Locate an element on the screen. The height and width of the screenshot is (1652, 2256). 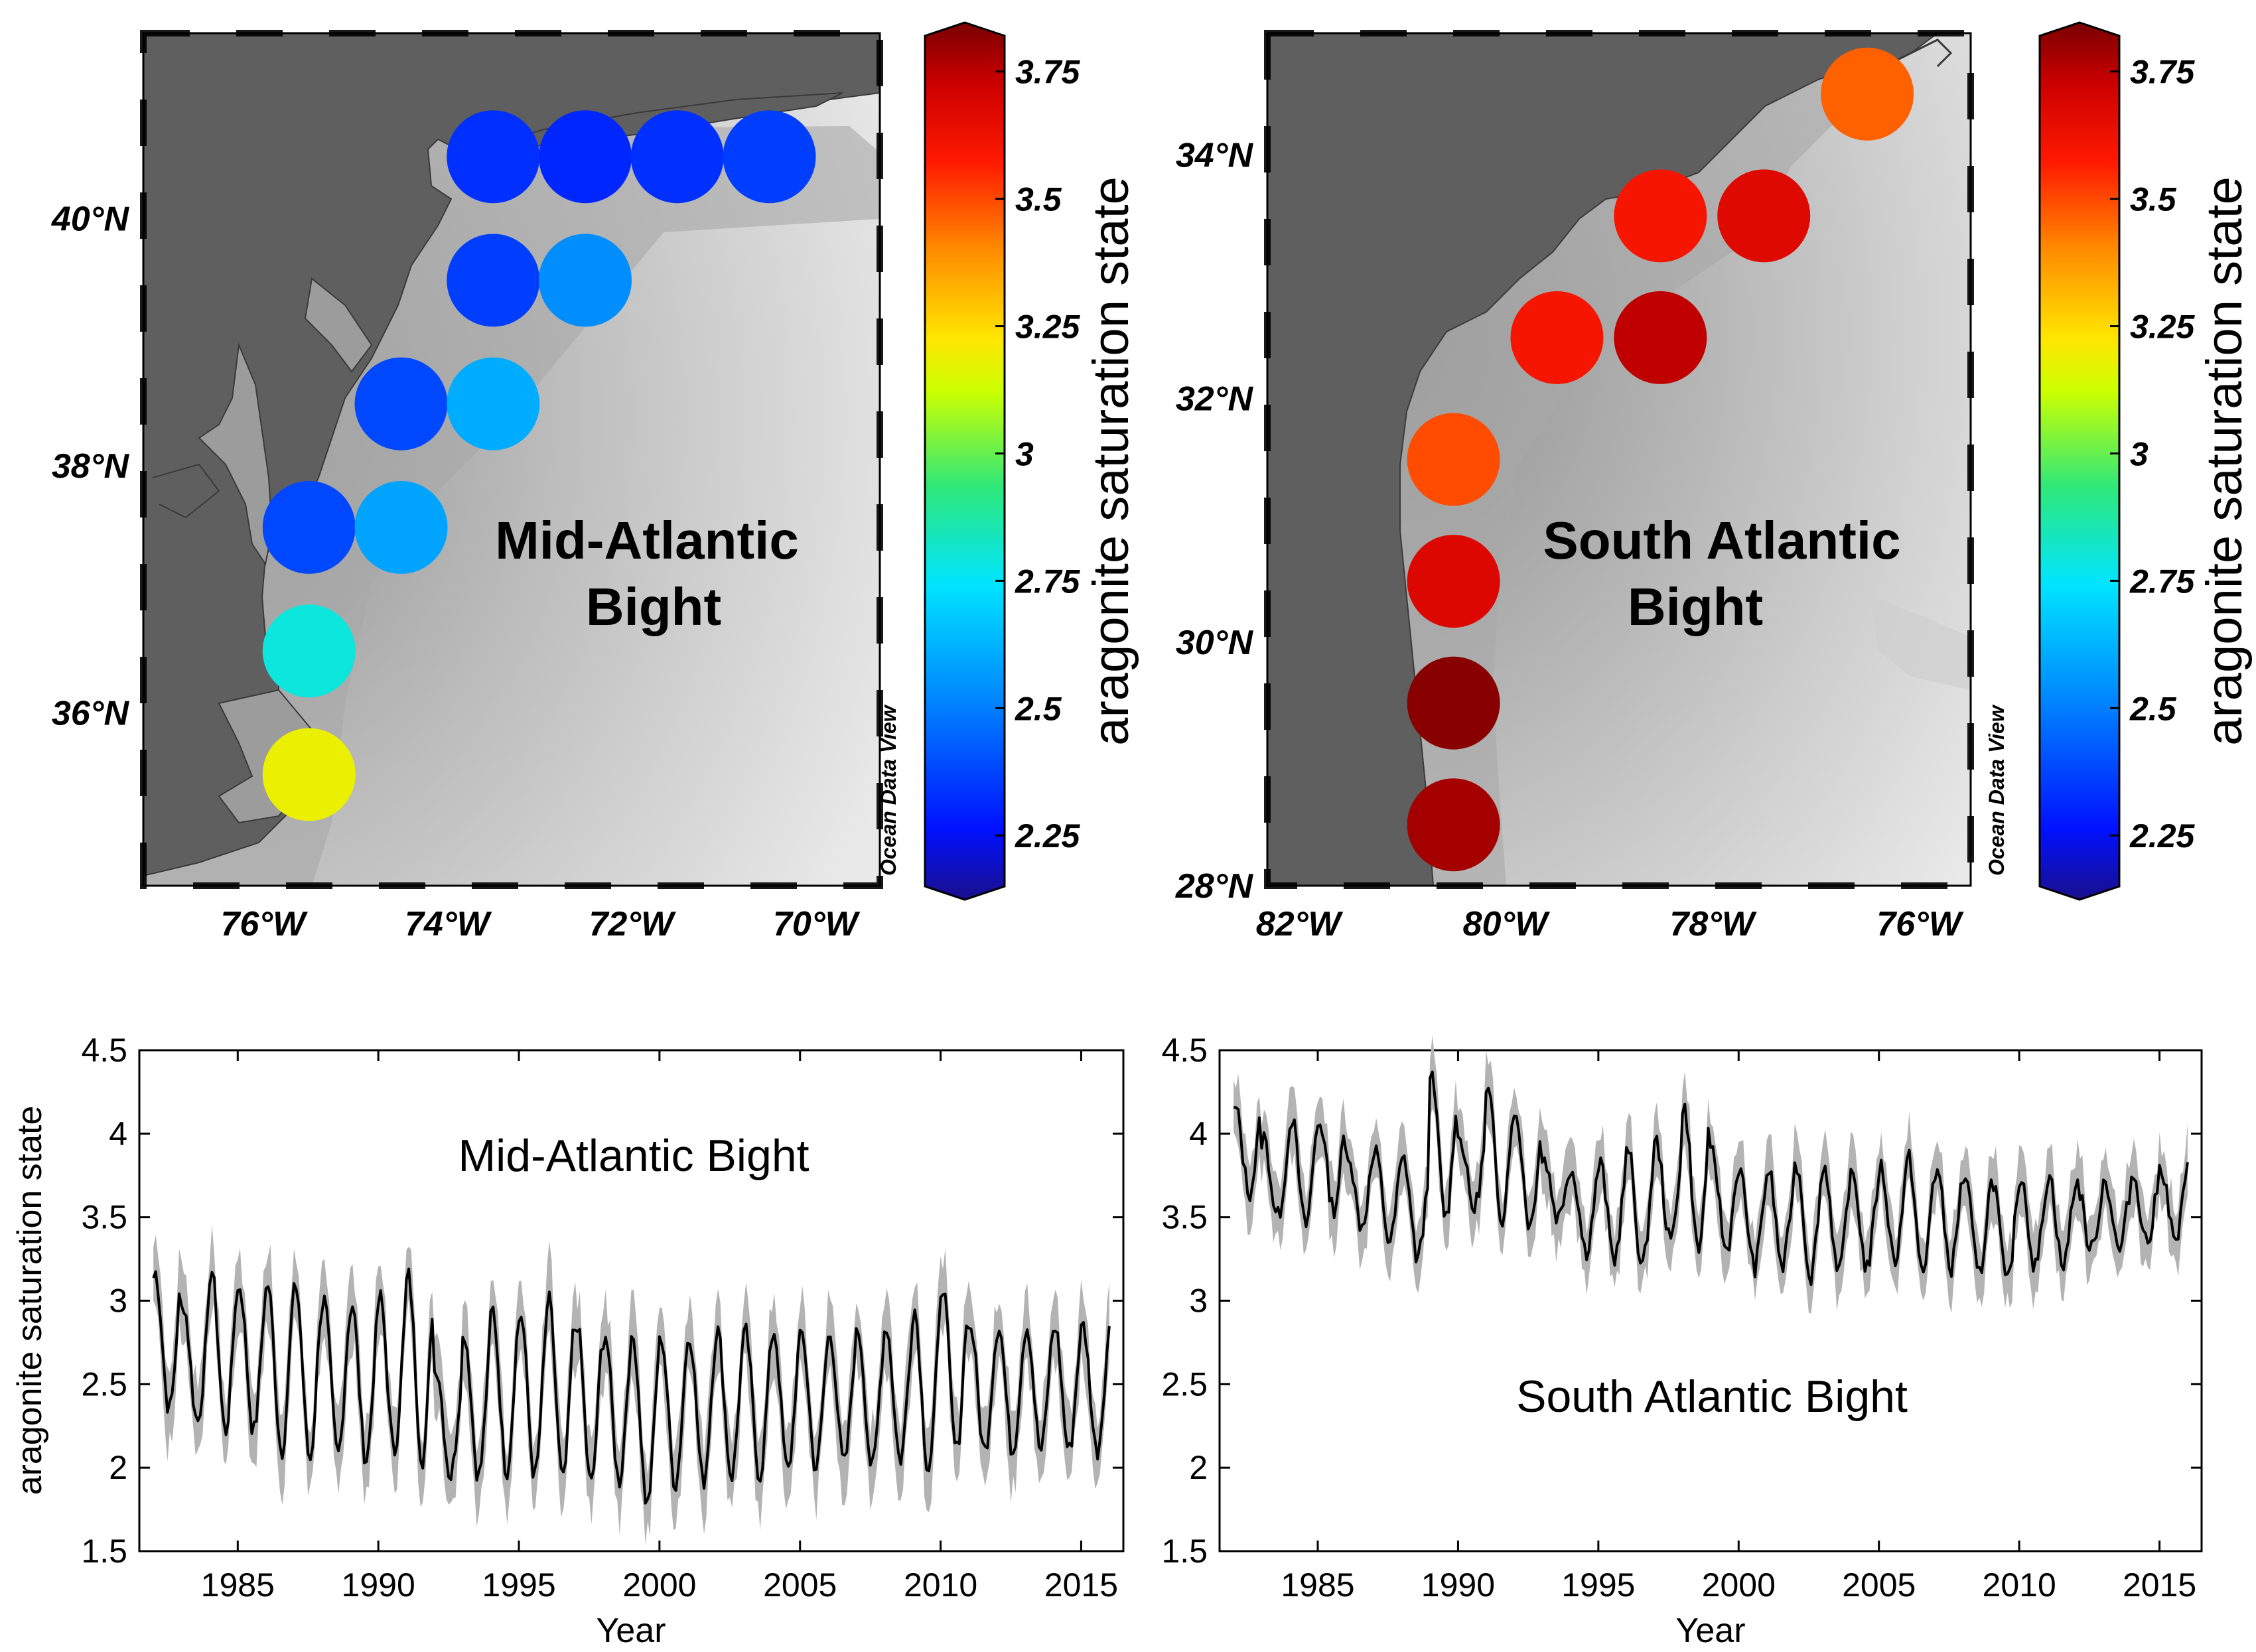
mab-xtick-label-2: 1995 is located at coordinates (518, 1585).